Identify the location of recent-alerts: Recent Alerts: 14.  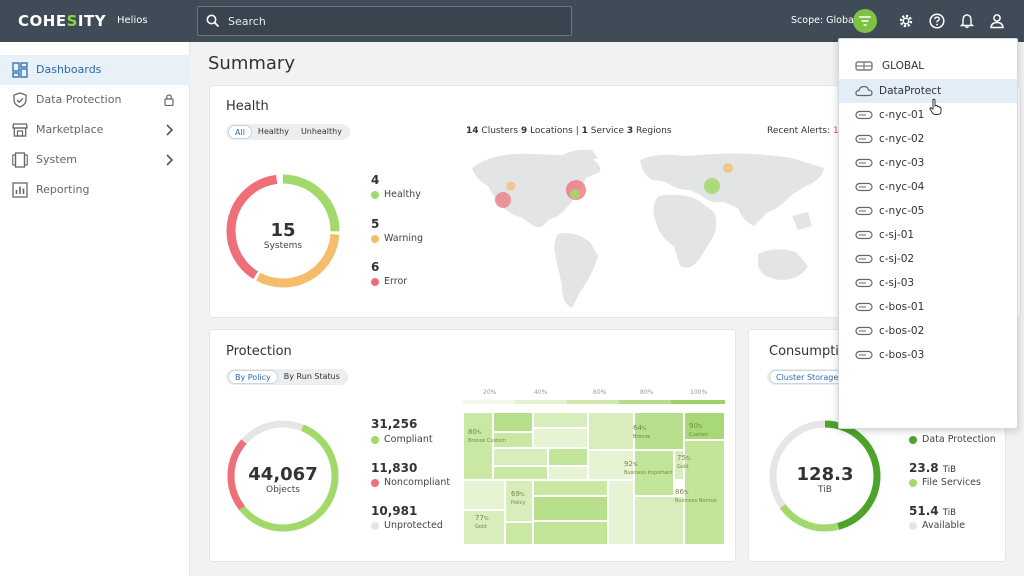
(805, 131).